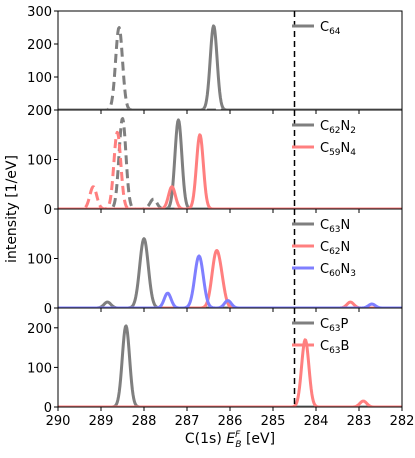  Describe the element at coordinates (359, 421) in the screenshot. I see `x-tick-label: 283` at that location.